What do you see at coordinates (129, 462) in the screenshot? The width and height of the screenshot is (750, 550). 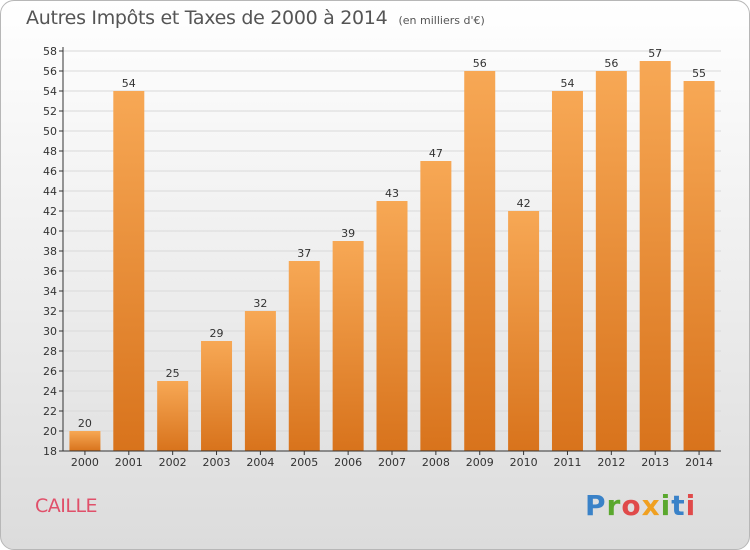 I see `x-tick-label: 2001` at bounding box center [129, 462].